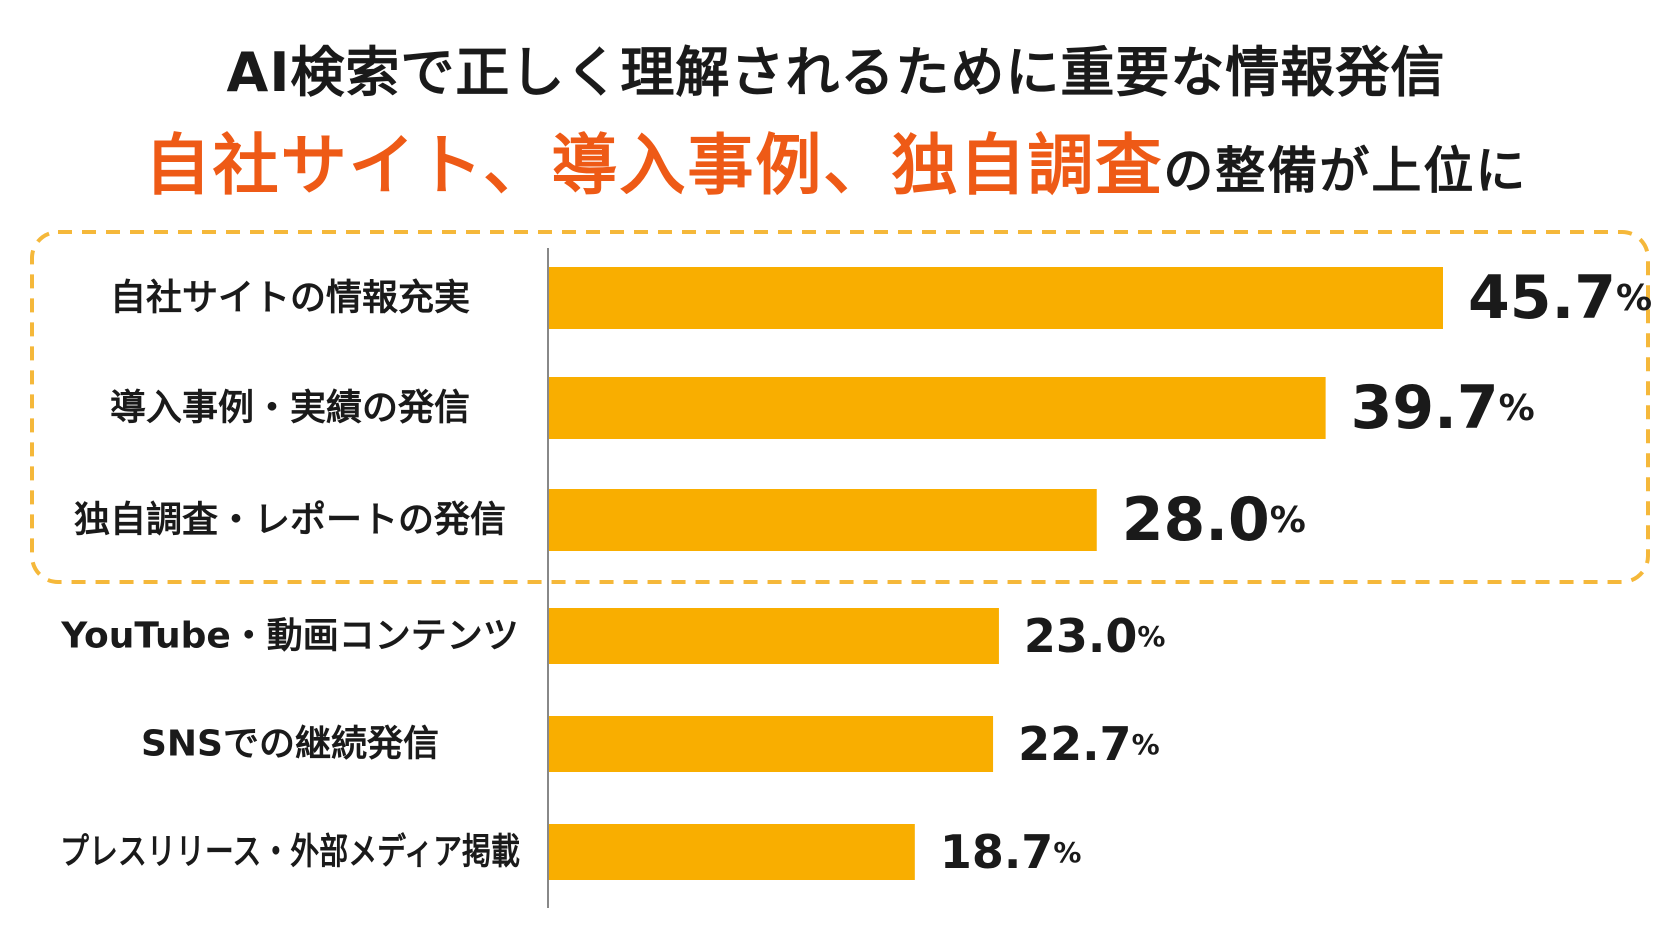 This screenshot has height=941, width=1672. Describe the element at coordinates (290, 298) in the screenshot. I see `category-label: 自社サイトの情報充実` at that location.